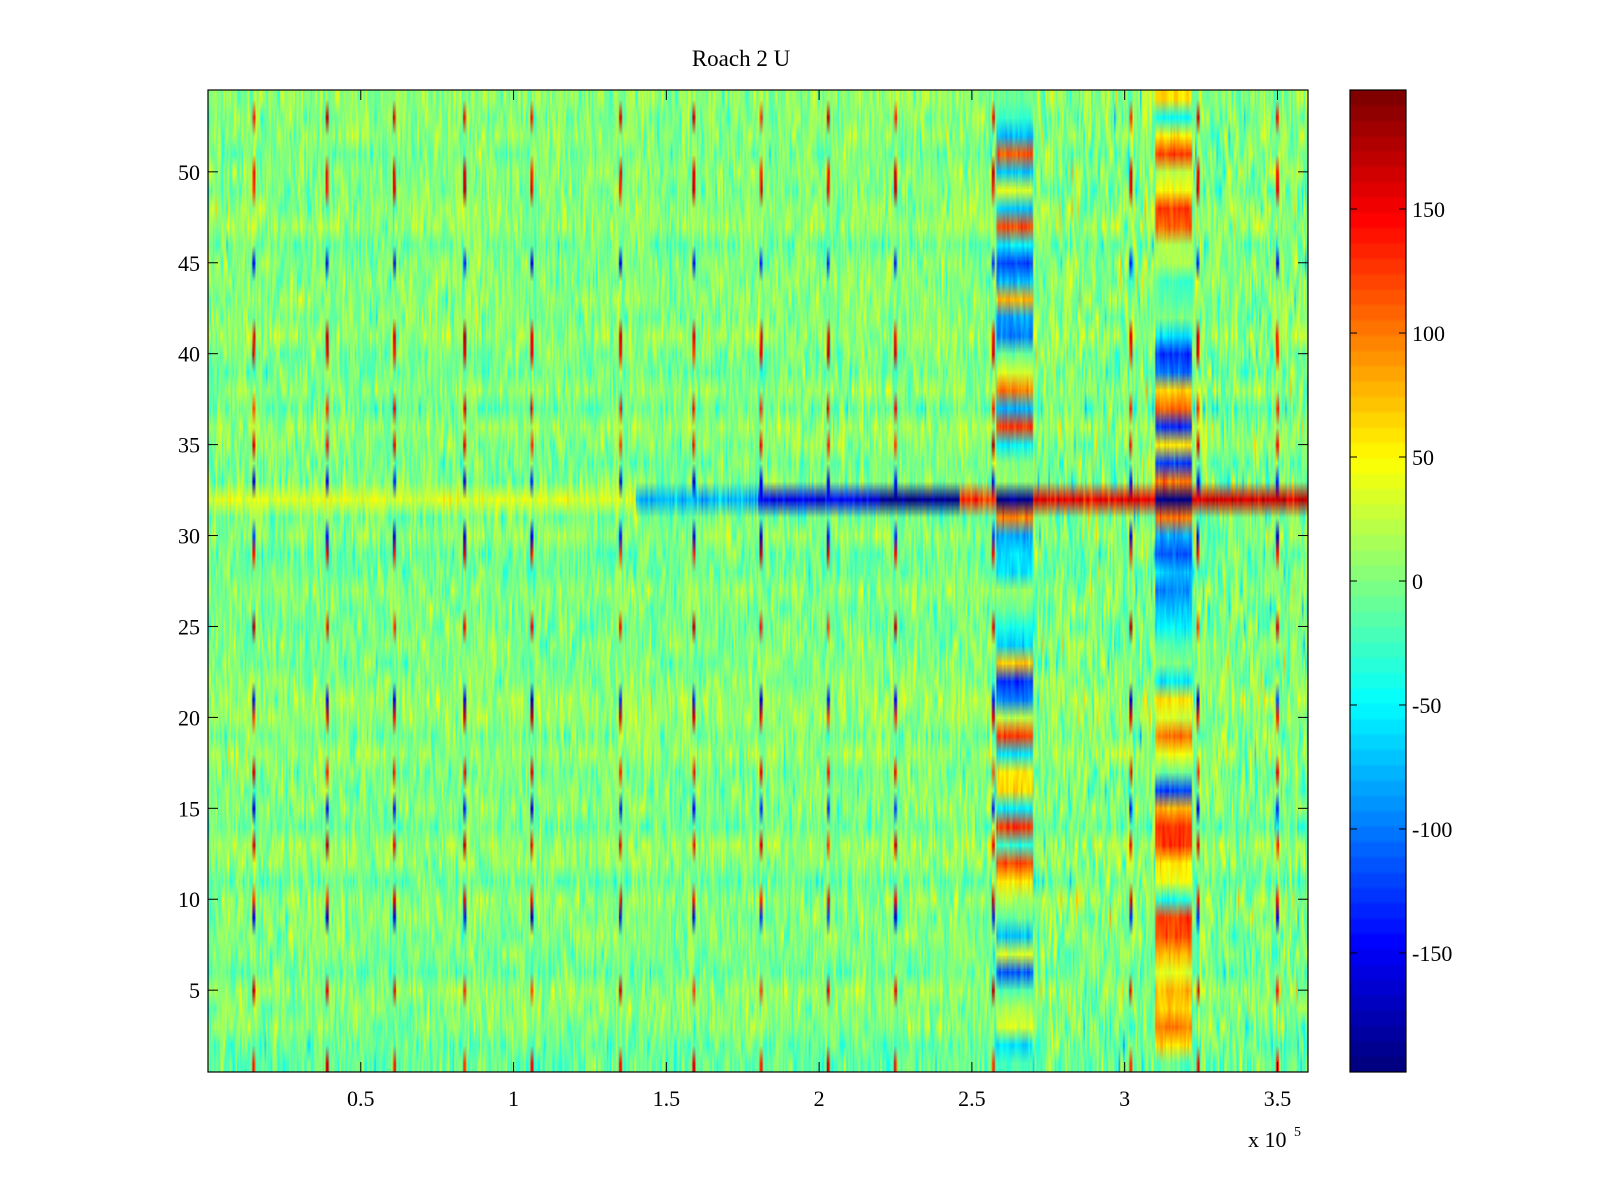  I want to click on y-tick-label: 30, so click(189, 536).